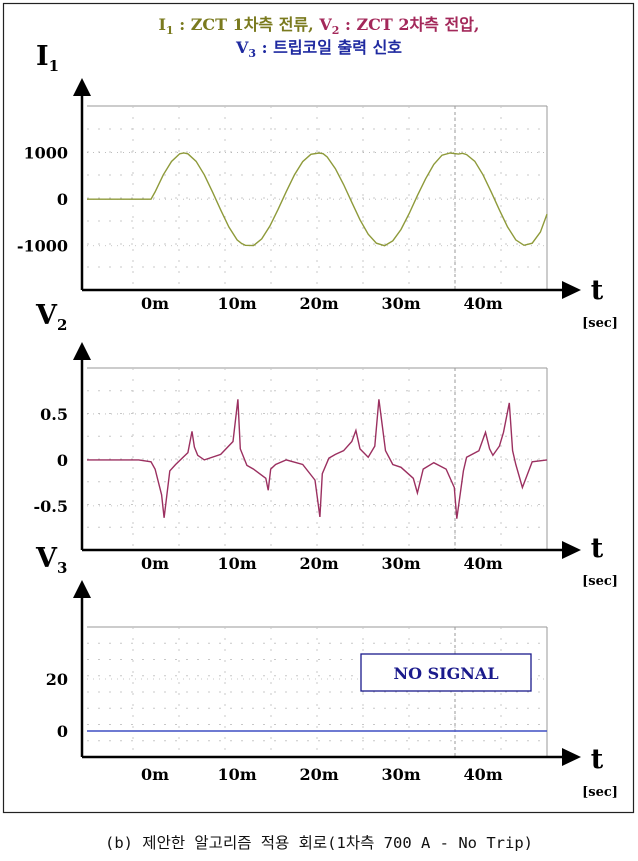  What do you see at coordinates (54, 414) in the screenshot?
I see `y-tick-label: 0.5` at bounding box center [54, 414].